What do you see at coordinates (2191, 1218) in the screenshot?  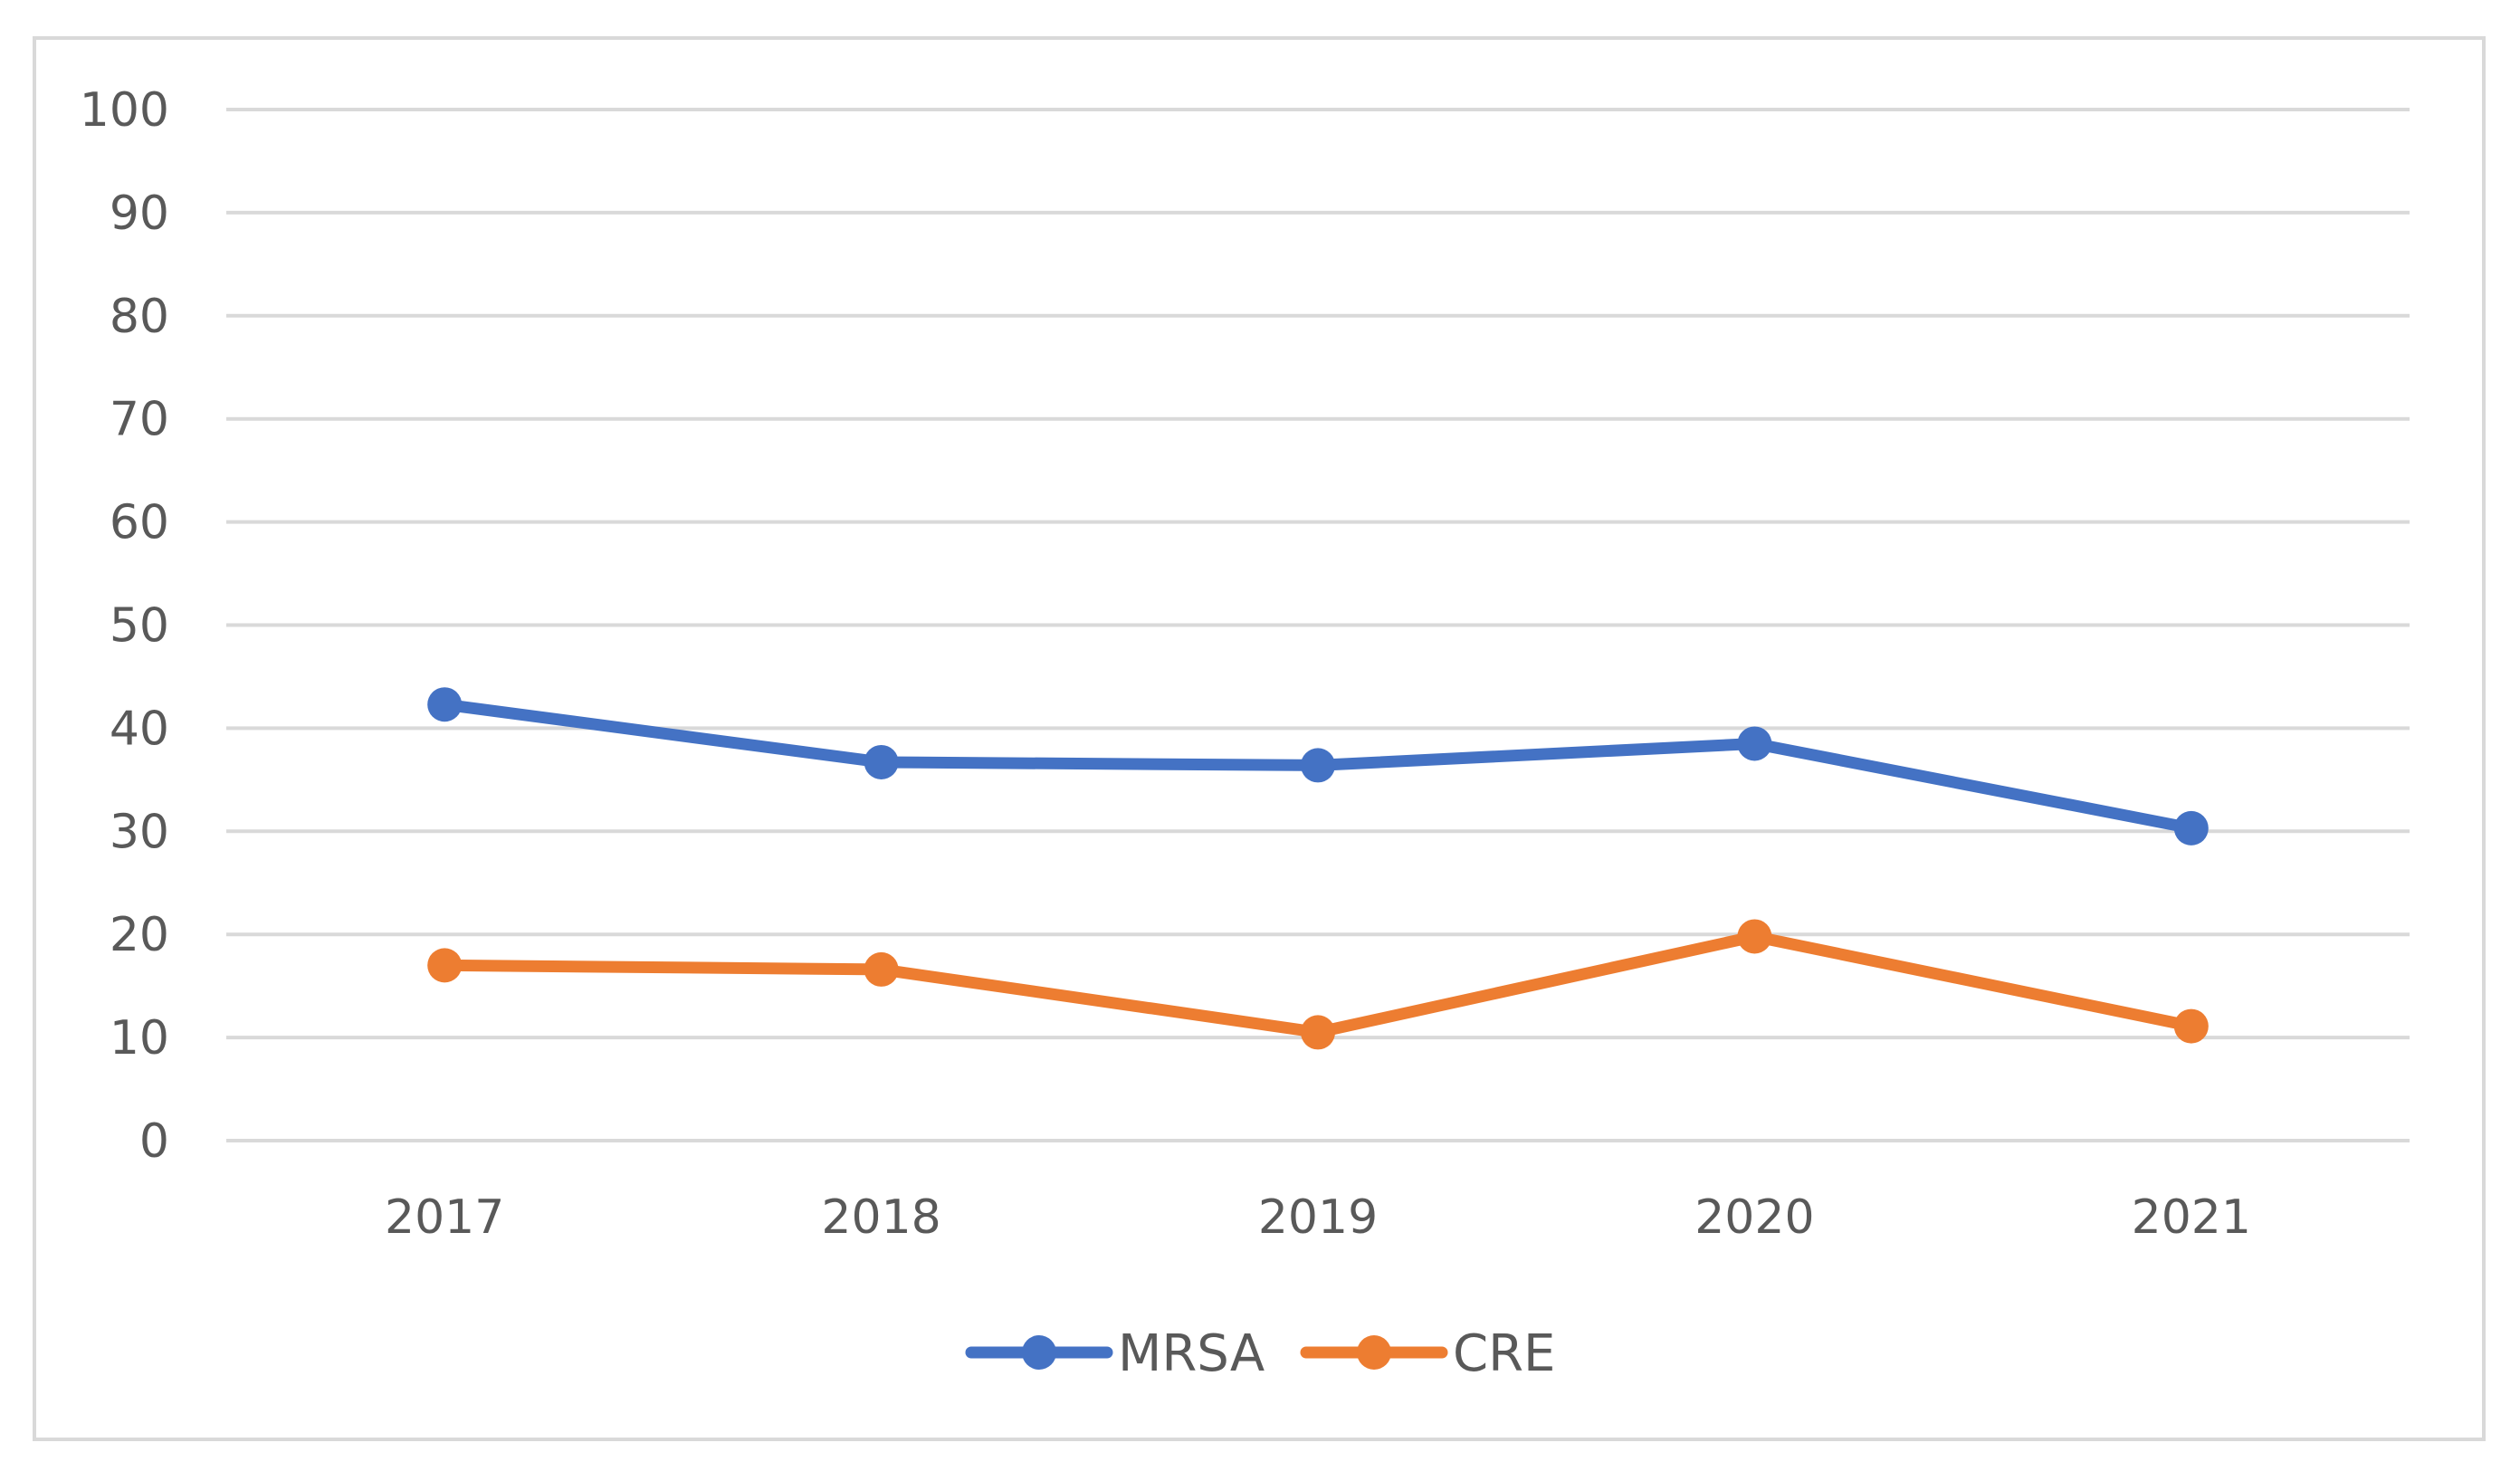 I see `x-tick-label-2021: 2021` at bounding box center [2191, 1218].